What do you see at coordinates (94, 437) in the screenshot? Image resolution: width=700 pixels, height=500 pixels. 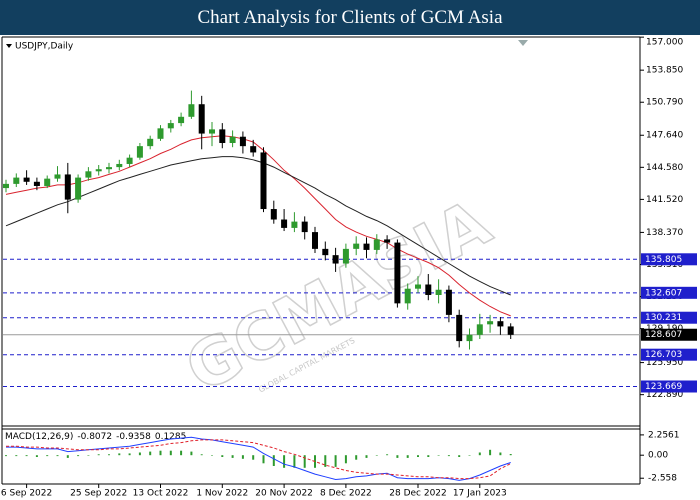 I see `macd-value: -0.8072` at bounding box center [94, 437].